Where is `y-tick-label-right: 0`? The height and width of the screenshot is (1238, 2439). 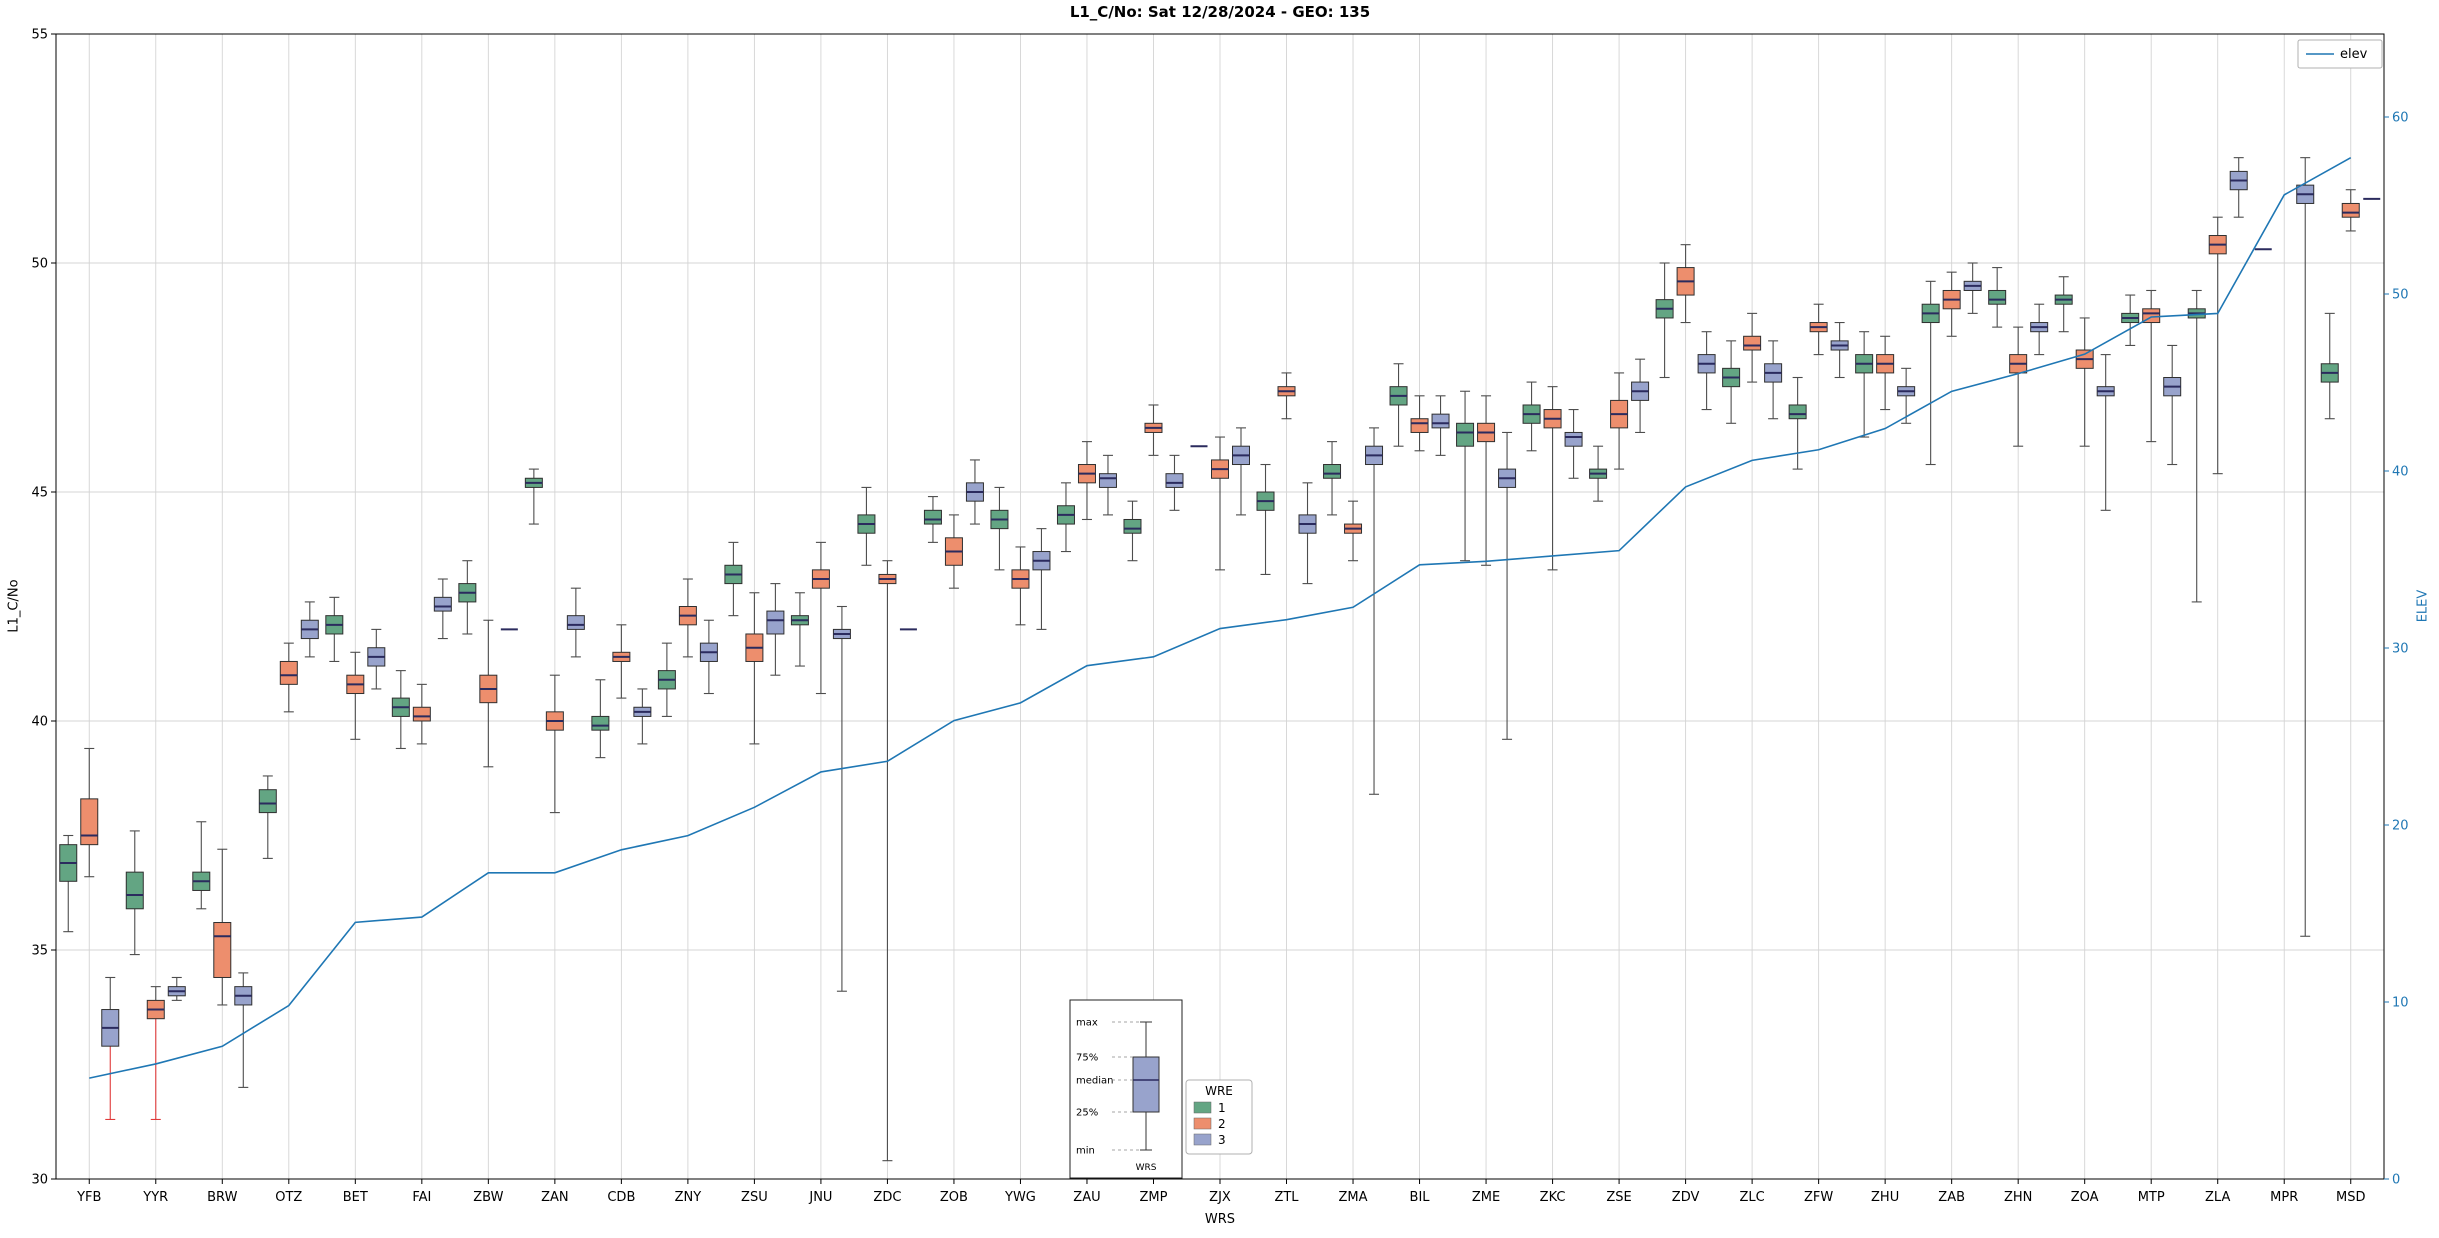 y-tick-label-right: 0 is located at coordinates (2396, 1180).